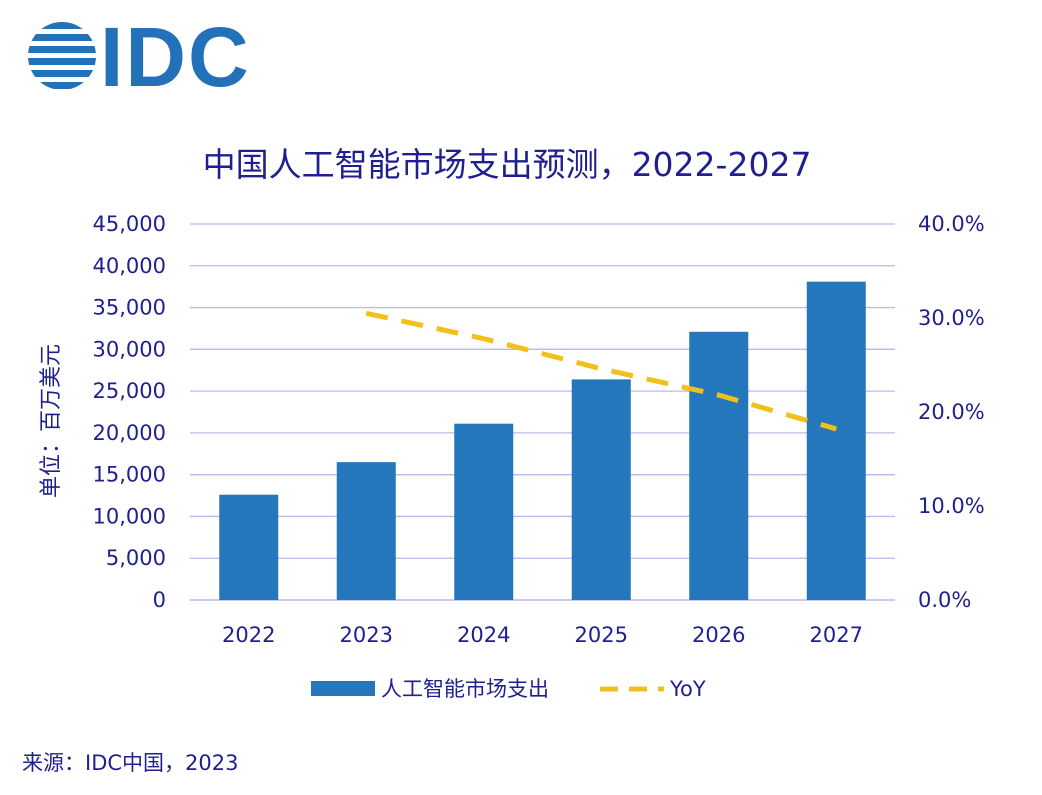  What do you see at coordinates (136, 558) in the screenshot?
I see `left-tick-label: 5,000` at bounding box center [136, 558].